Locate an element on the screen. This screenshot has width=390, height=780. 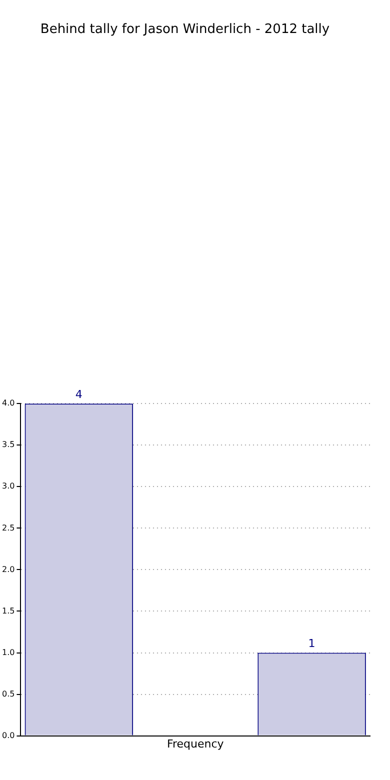
y-tick-label: 0.0 is located at coordinates (8, 735).